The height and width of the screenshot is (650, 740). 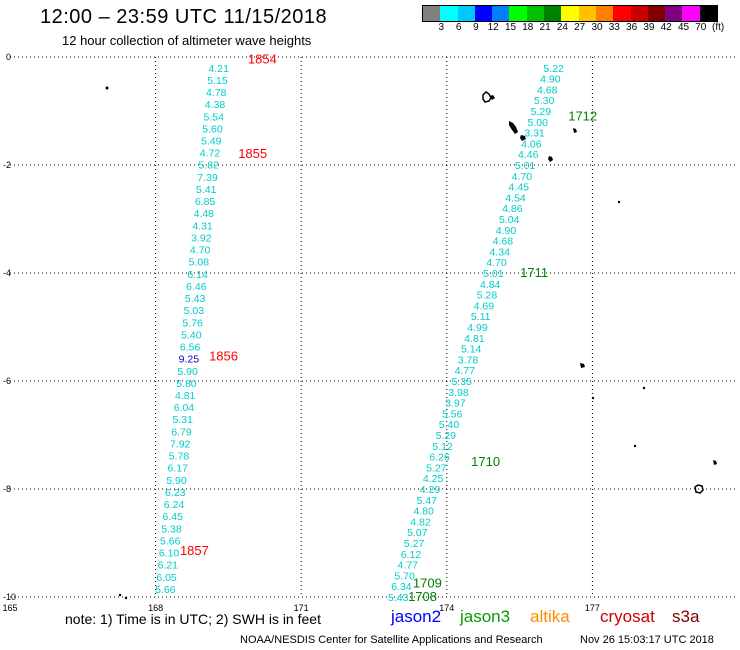 I want to click on swh-value: 4.78, so click(x=216, y=93).